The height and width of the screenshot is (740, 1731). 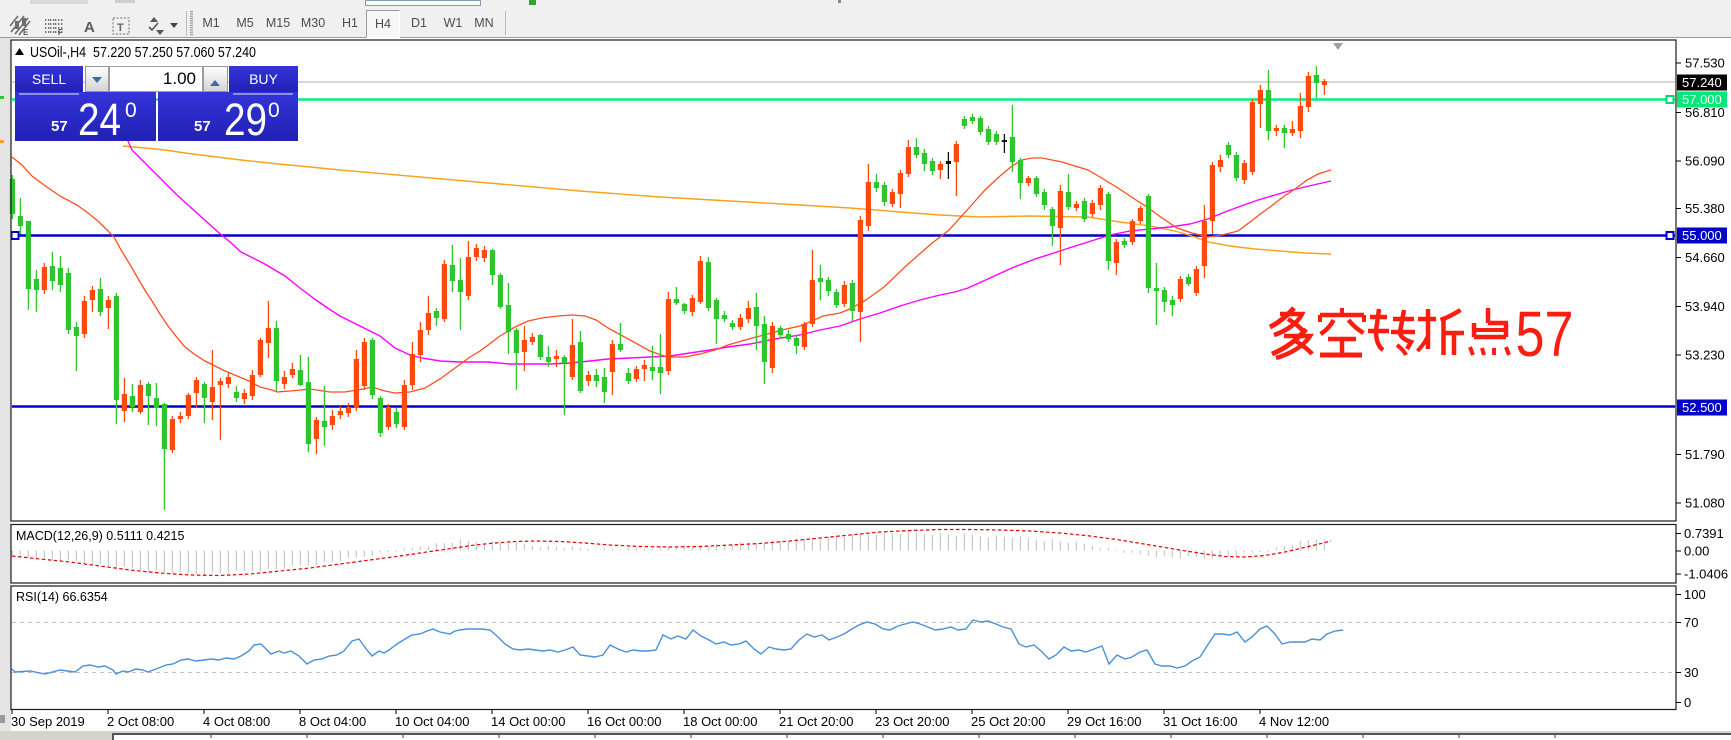 I want to click on svg-text: 57.530, so click(x=1705, y=63).